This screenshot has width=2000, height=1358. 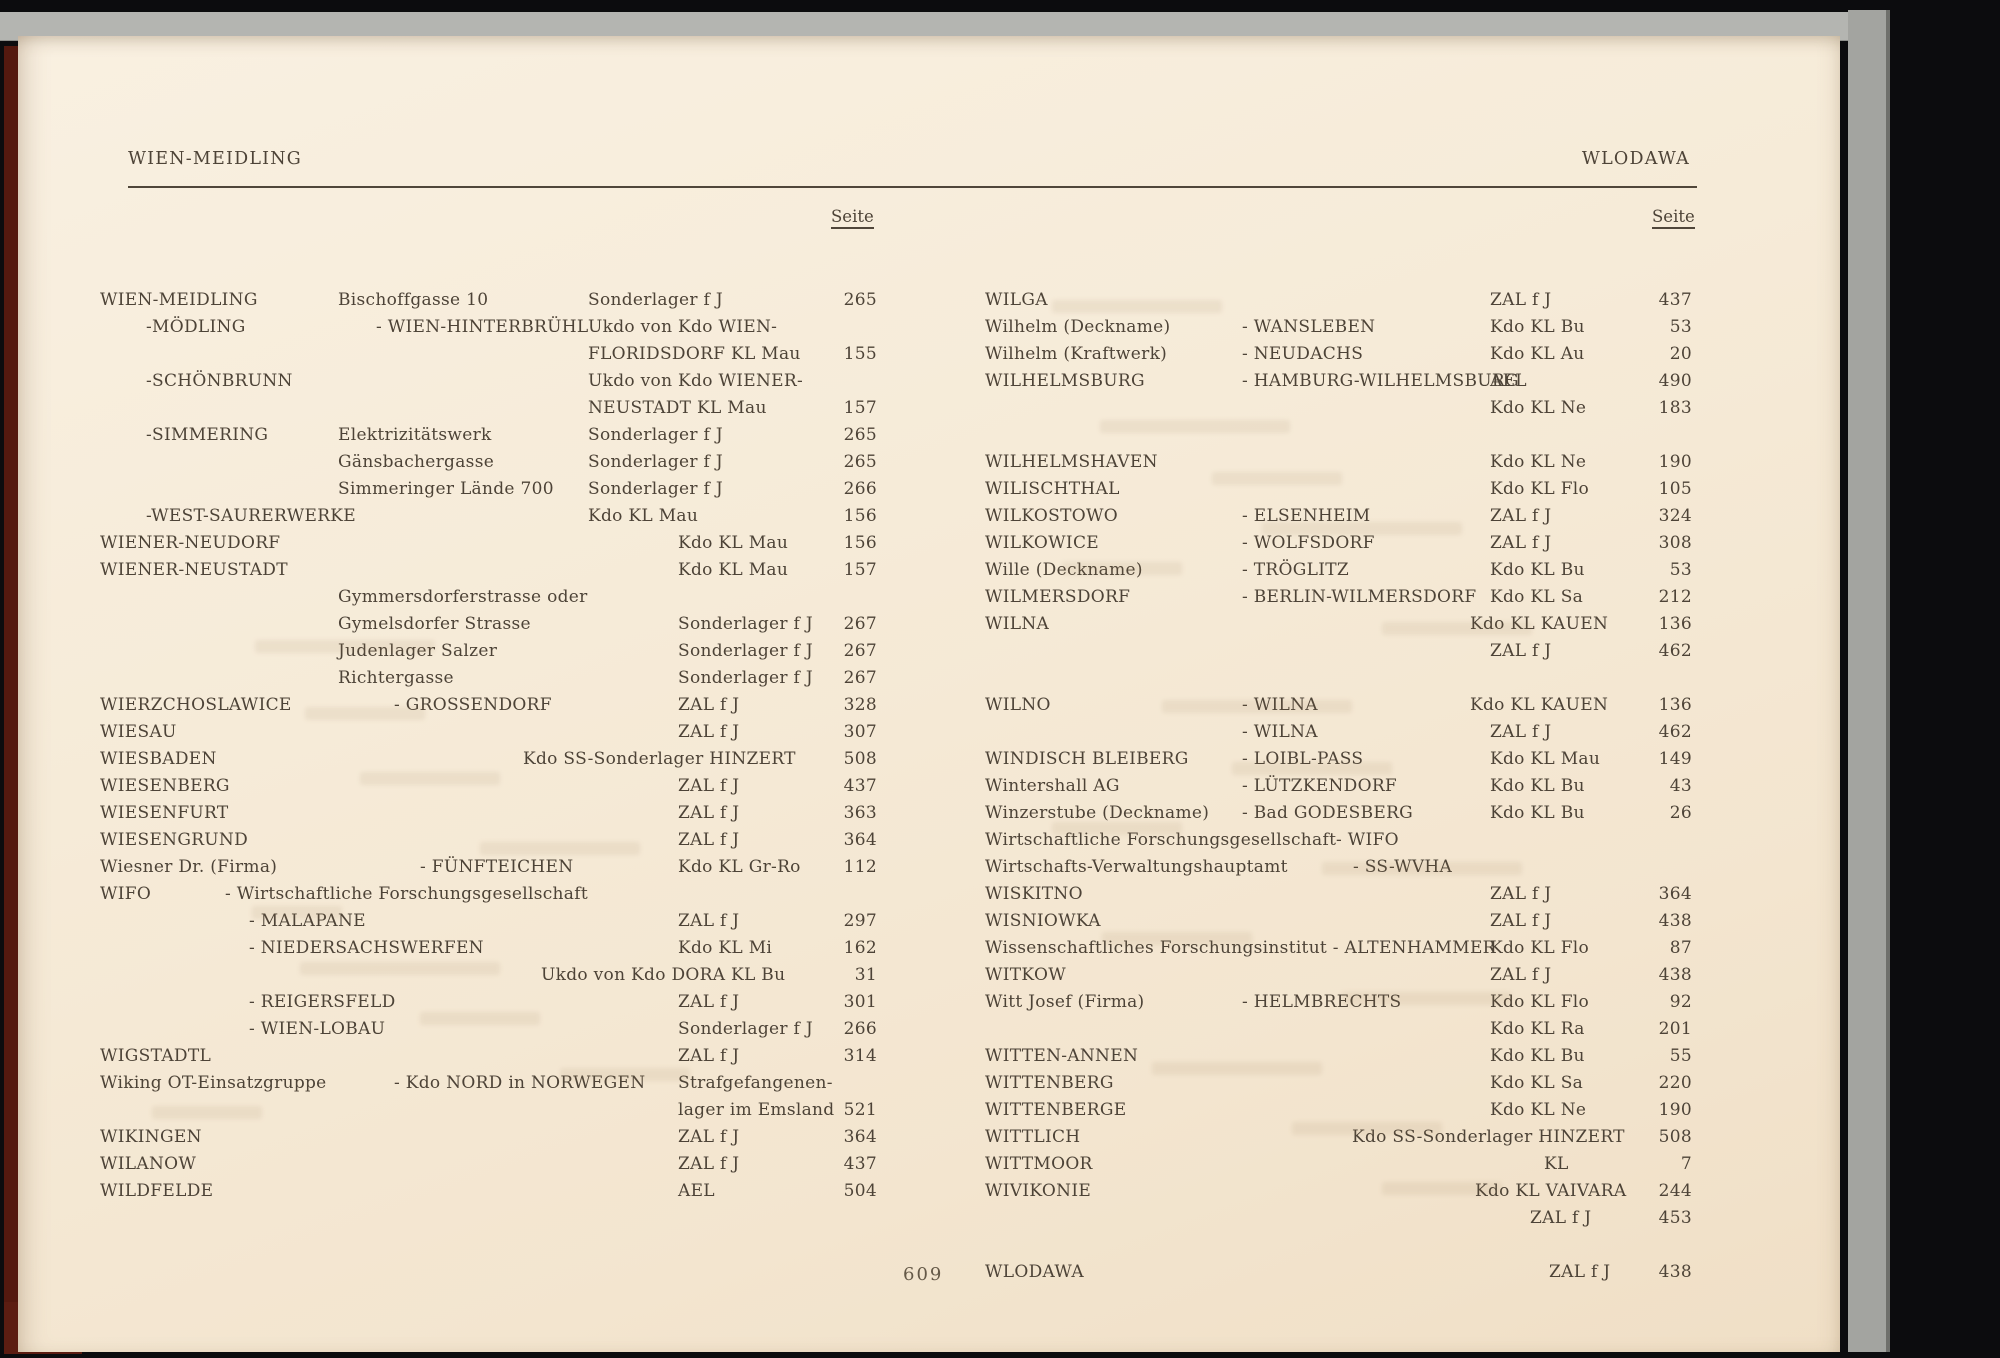 I want to click on seite-column-label-left: Seite, so click(x=852, y=218).